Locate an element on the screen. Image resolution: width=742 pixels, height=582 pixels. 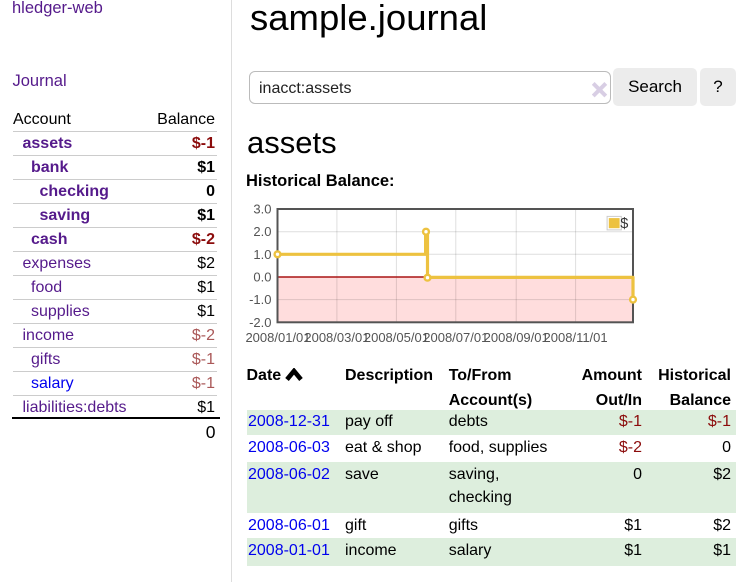
svg-text: 2008/01/01 is located at coordinates (277, 337).